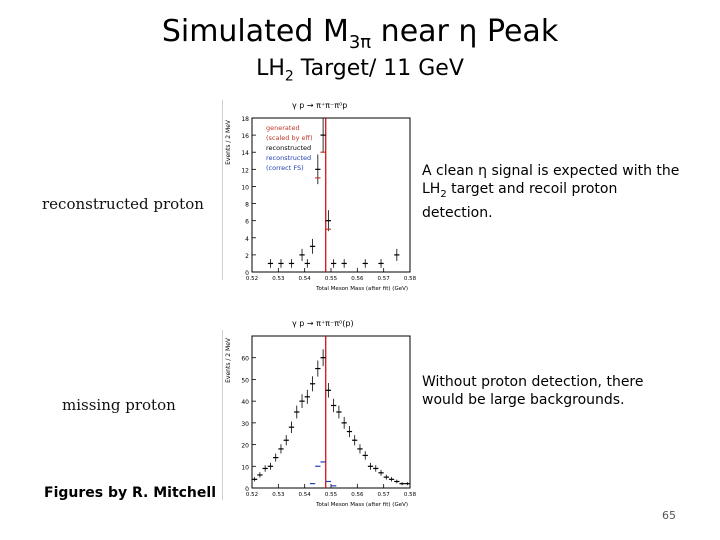 The height and width of the screenshot is (540, 720). What do you see at coordinates (245, 119) in the screenshot?
I see `y-tick-label: 18` at bounding box center [245, 119].